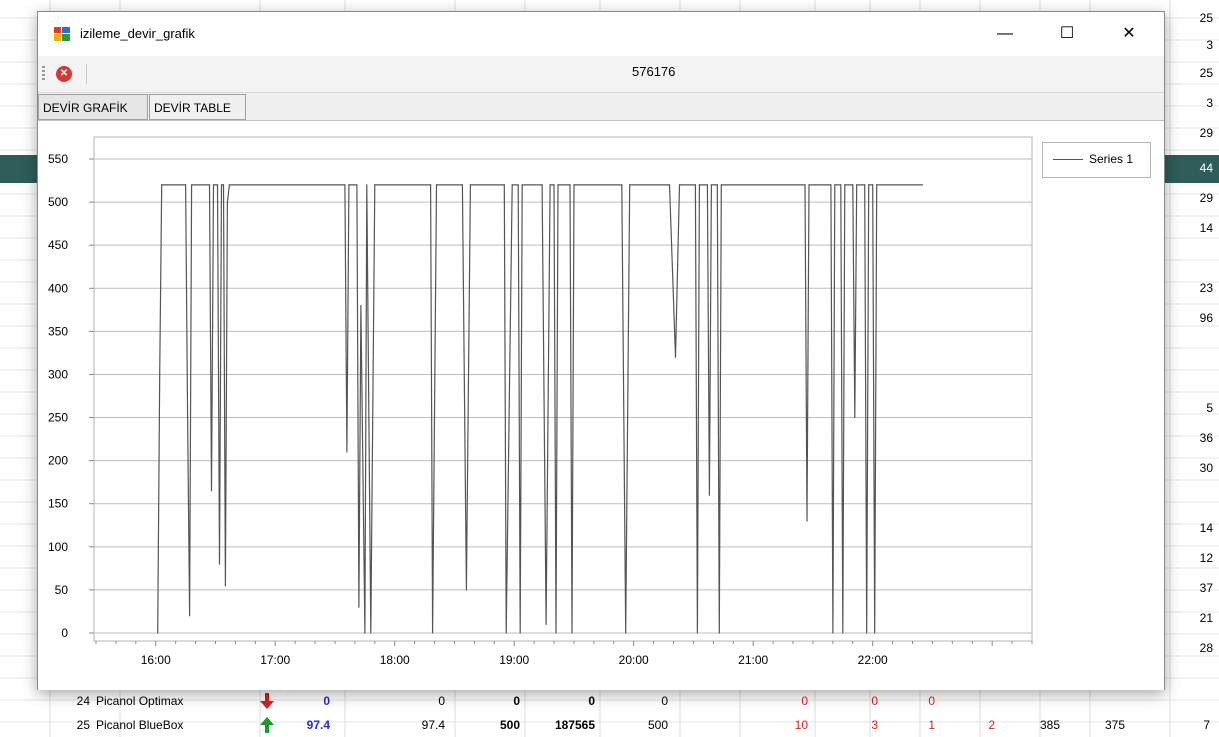 The image size is (1219, 737). Describe the element at coordinates (1206, 168) in the screenshot. I see `right-column-value: 44` at that location.